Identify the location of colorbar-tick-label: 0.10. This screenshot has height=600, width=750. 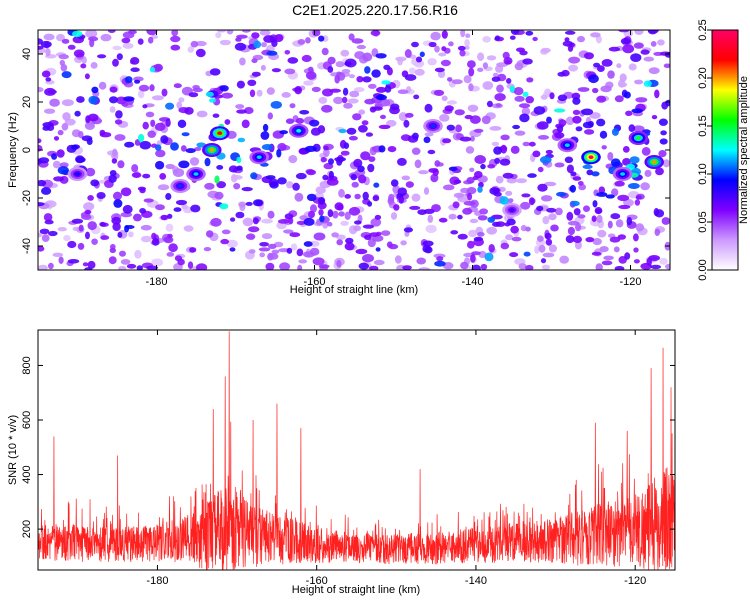
(703, 173).